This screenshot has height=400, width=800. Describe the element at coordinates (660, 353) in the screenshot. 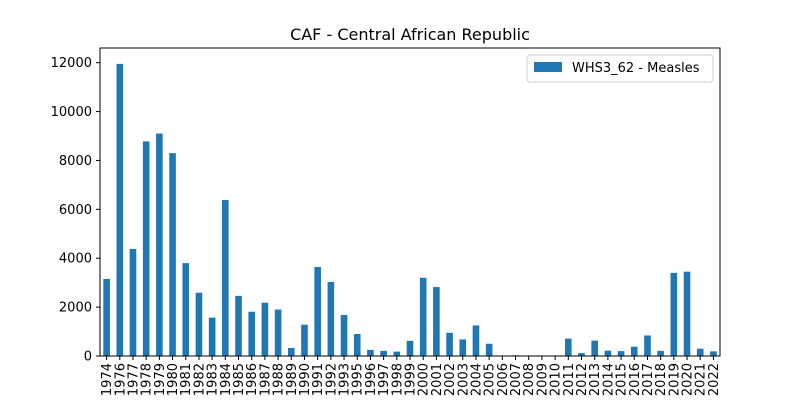

I see `bar-2018` at that location.